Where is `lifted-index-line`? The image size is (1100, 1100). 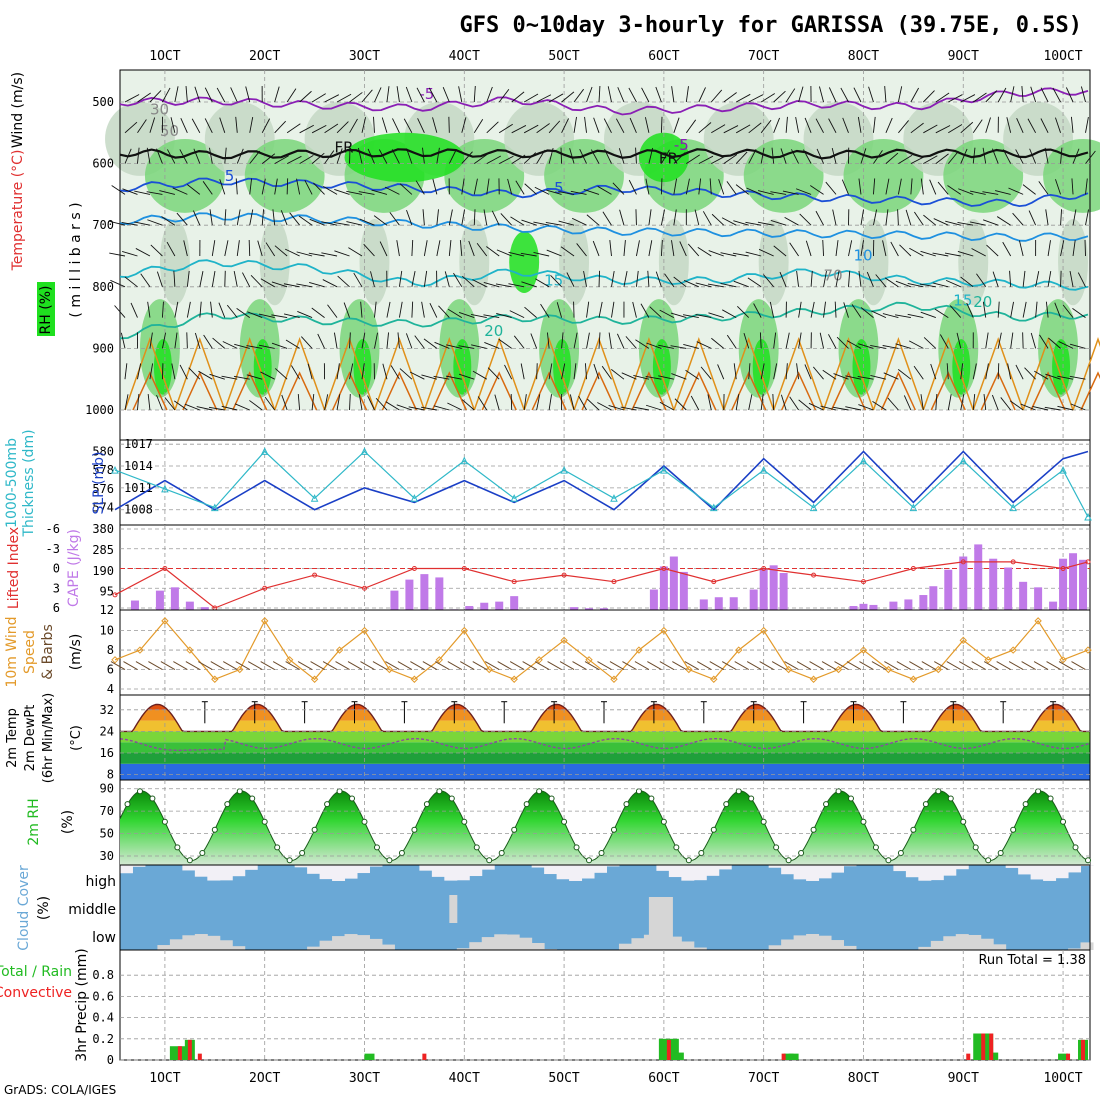 lifted-index-line is located at coordinates (601, 585).